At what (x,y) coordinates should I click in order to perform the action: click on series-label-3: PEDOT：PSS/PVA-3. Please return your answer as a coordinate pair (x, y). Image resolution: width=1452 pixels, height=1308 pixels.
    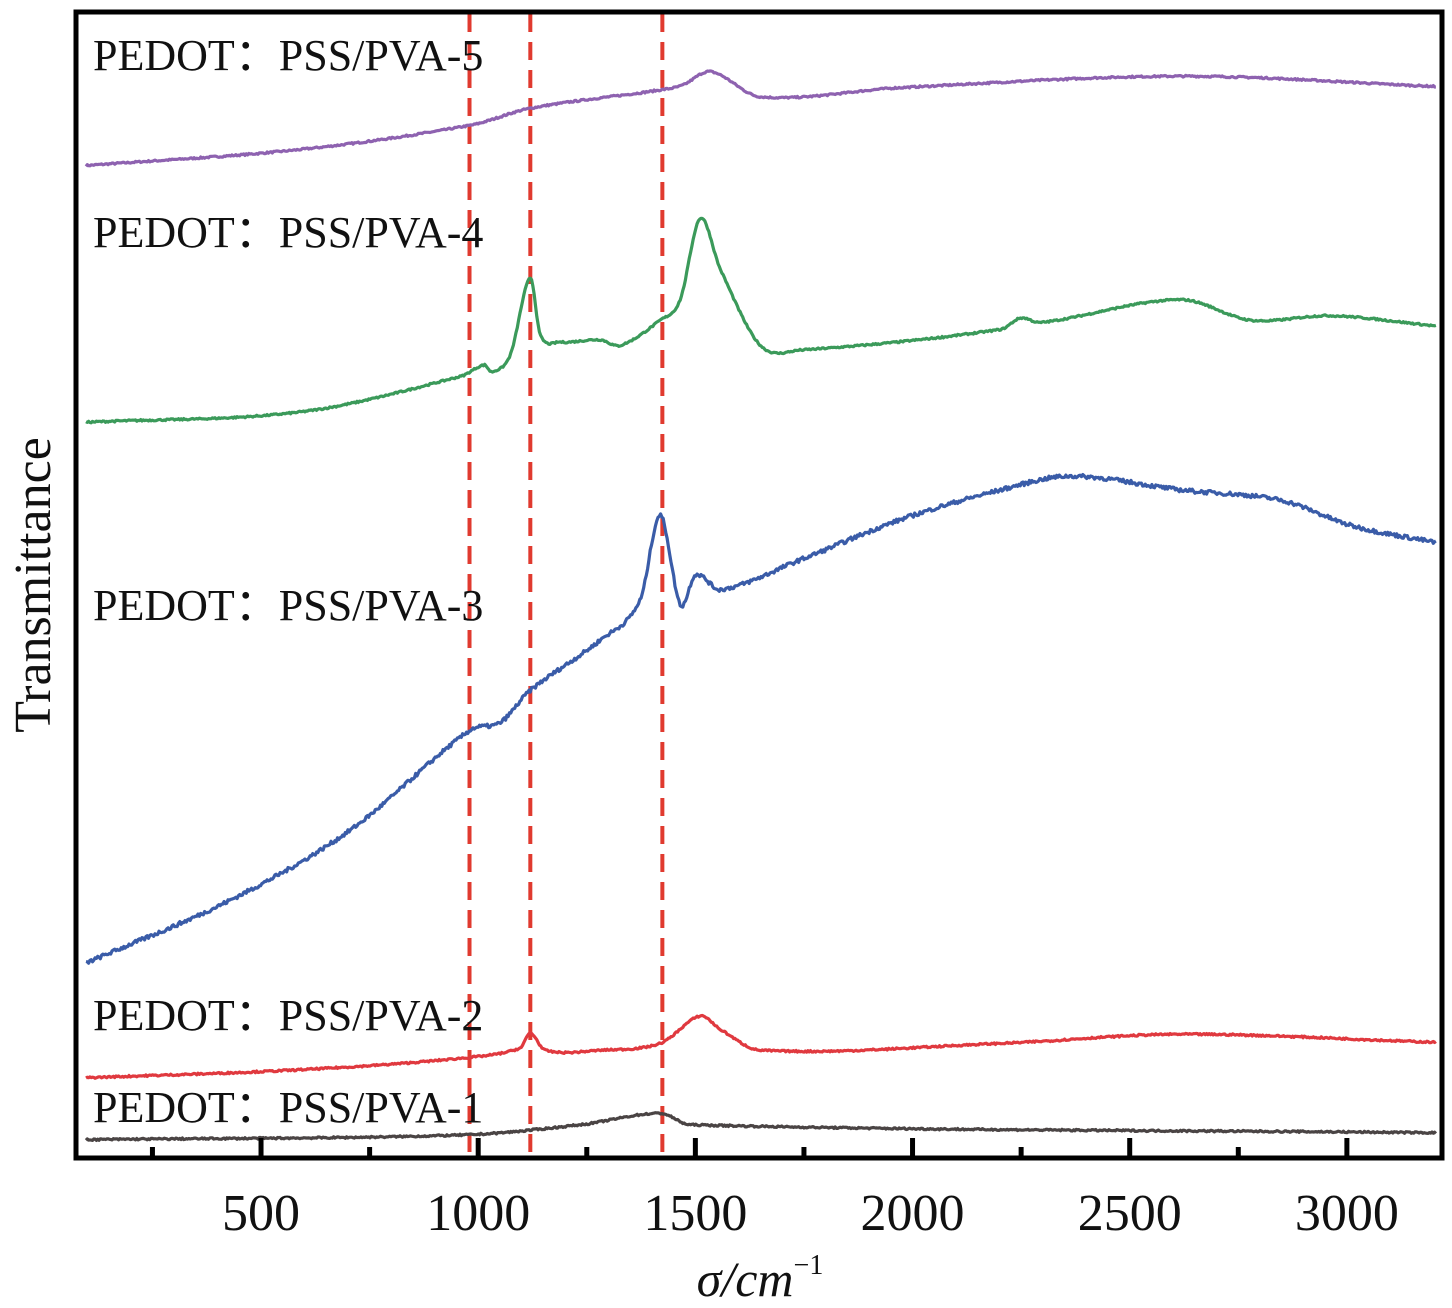
    Looking at the image, I should click on (288, 605).